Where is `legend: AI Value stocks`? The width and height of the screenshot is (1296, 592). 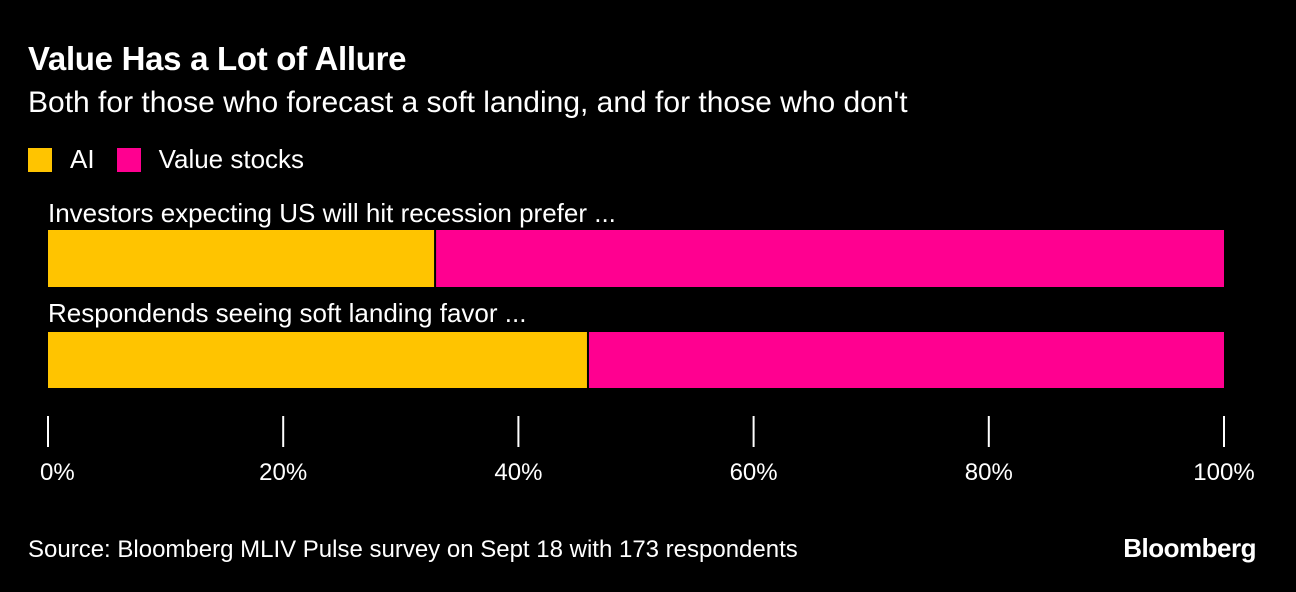 legend: AI Value stocks is located at coordinates (177, 159).